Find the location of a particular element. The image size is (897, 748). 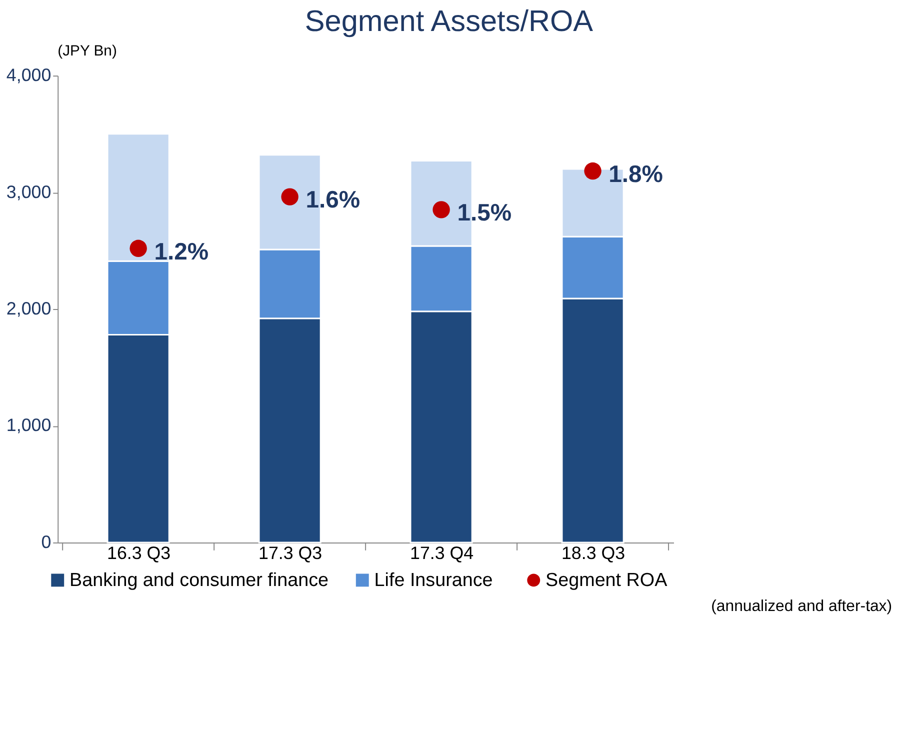

text: (annualized and after-tax) is located at coordinates (801, 606).